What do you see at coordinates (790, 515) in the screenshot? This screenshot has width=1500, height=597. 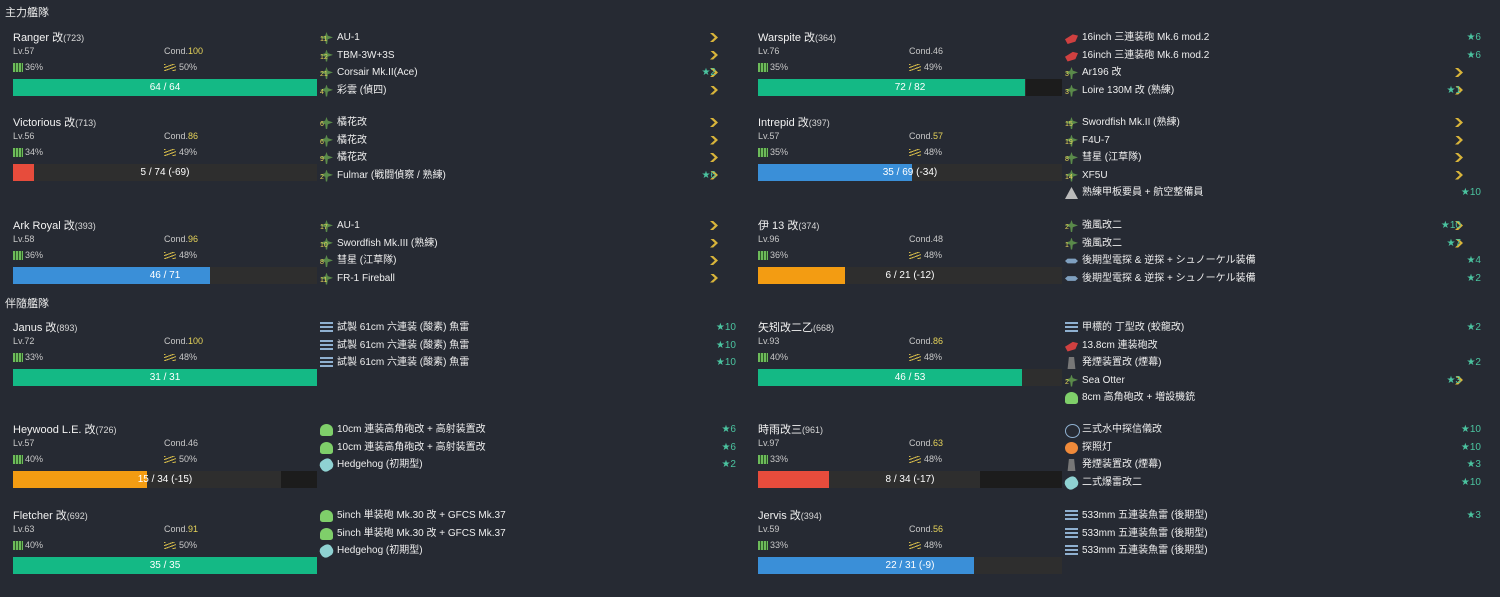 I see `ship-name: Jervis 改(394)` at bounding box center [790, 515].